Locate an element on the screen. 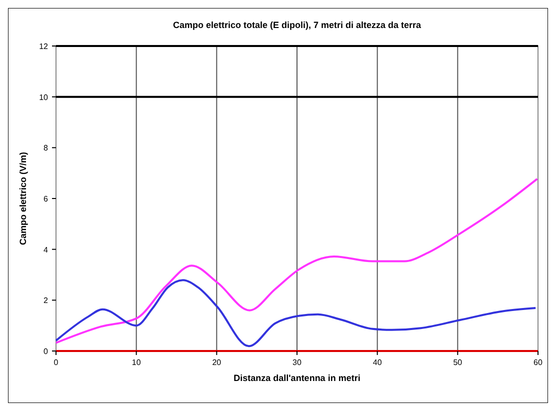  y-tick-label: 4 is located at coordinates (46, 249).